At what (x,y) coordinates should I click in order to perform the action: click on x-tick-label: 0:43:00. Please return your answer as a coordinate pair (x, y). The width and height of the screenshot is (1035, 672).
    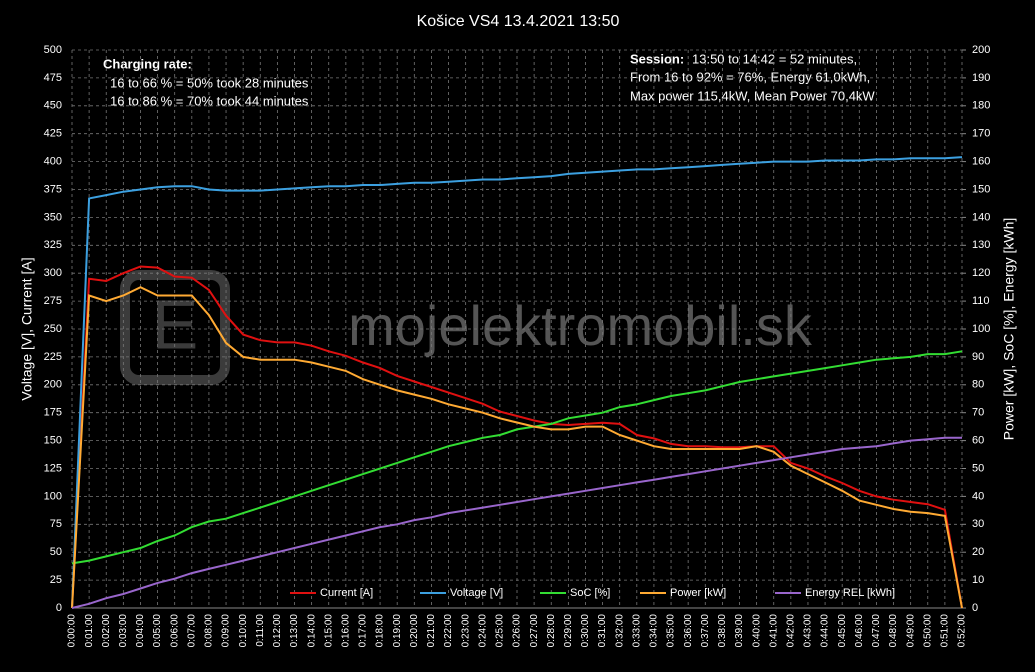
    Looking at the image, I should click on (808, 631).